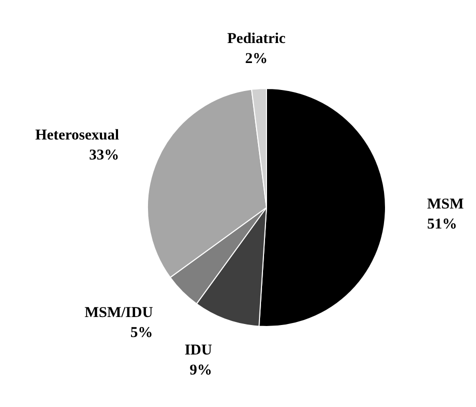  Describe the element at coordinates (198, 350) in the screenshot. I see `slice-label: IDU` at that location.